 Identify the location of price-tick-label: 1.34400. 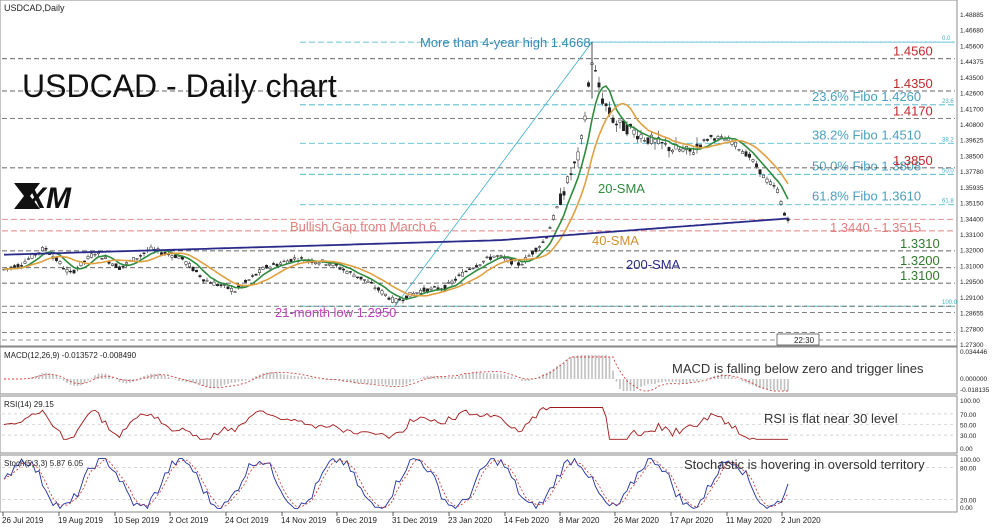
(972, 219).